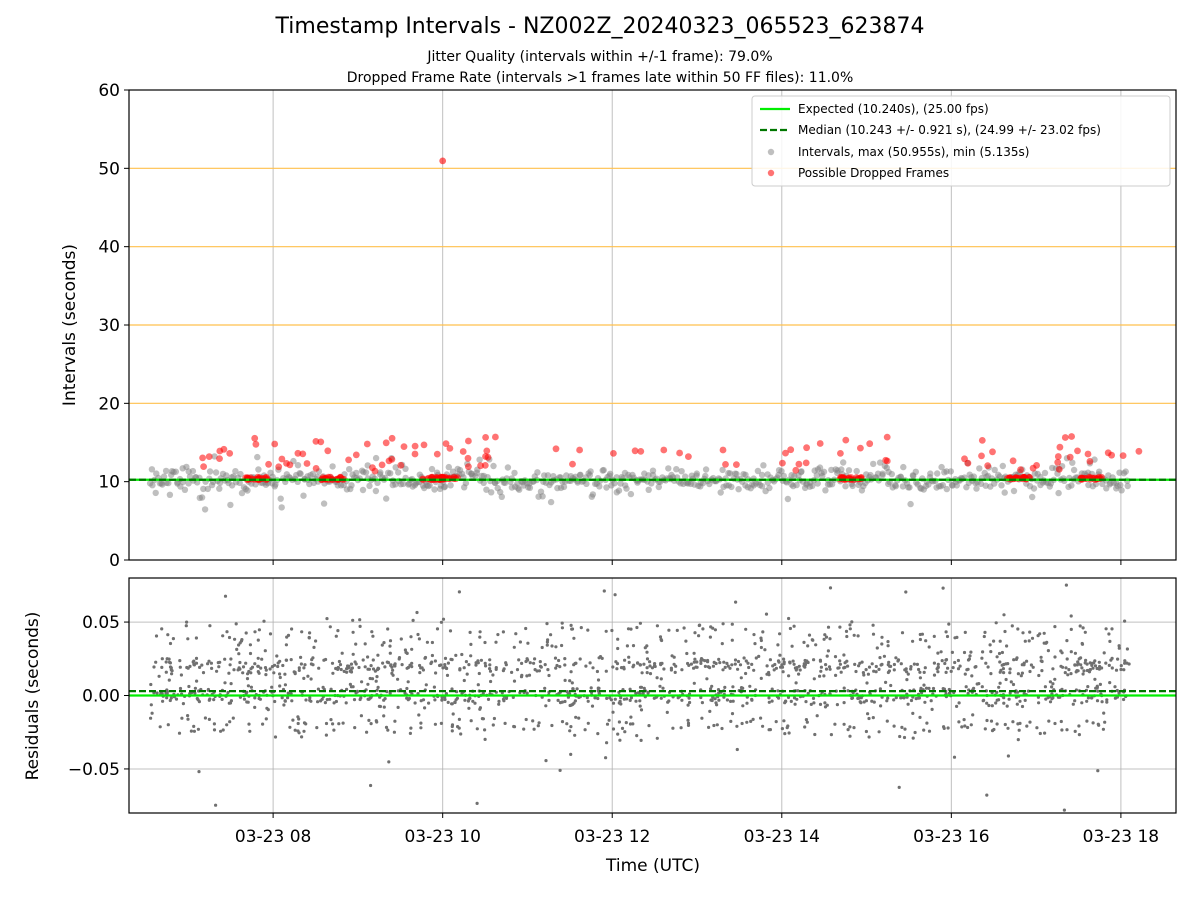  I want to click on xtick-label: 03-23 12, so click(612, 837).